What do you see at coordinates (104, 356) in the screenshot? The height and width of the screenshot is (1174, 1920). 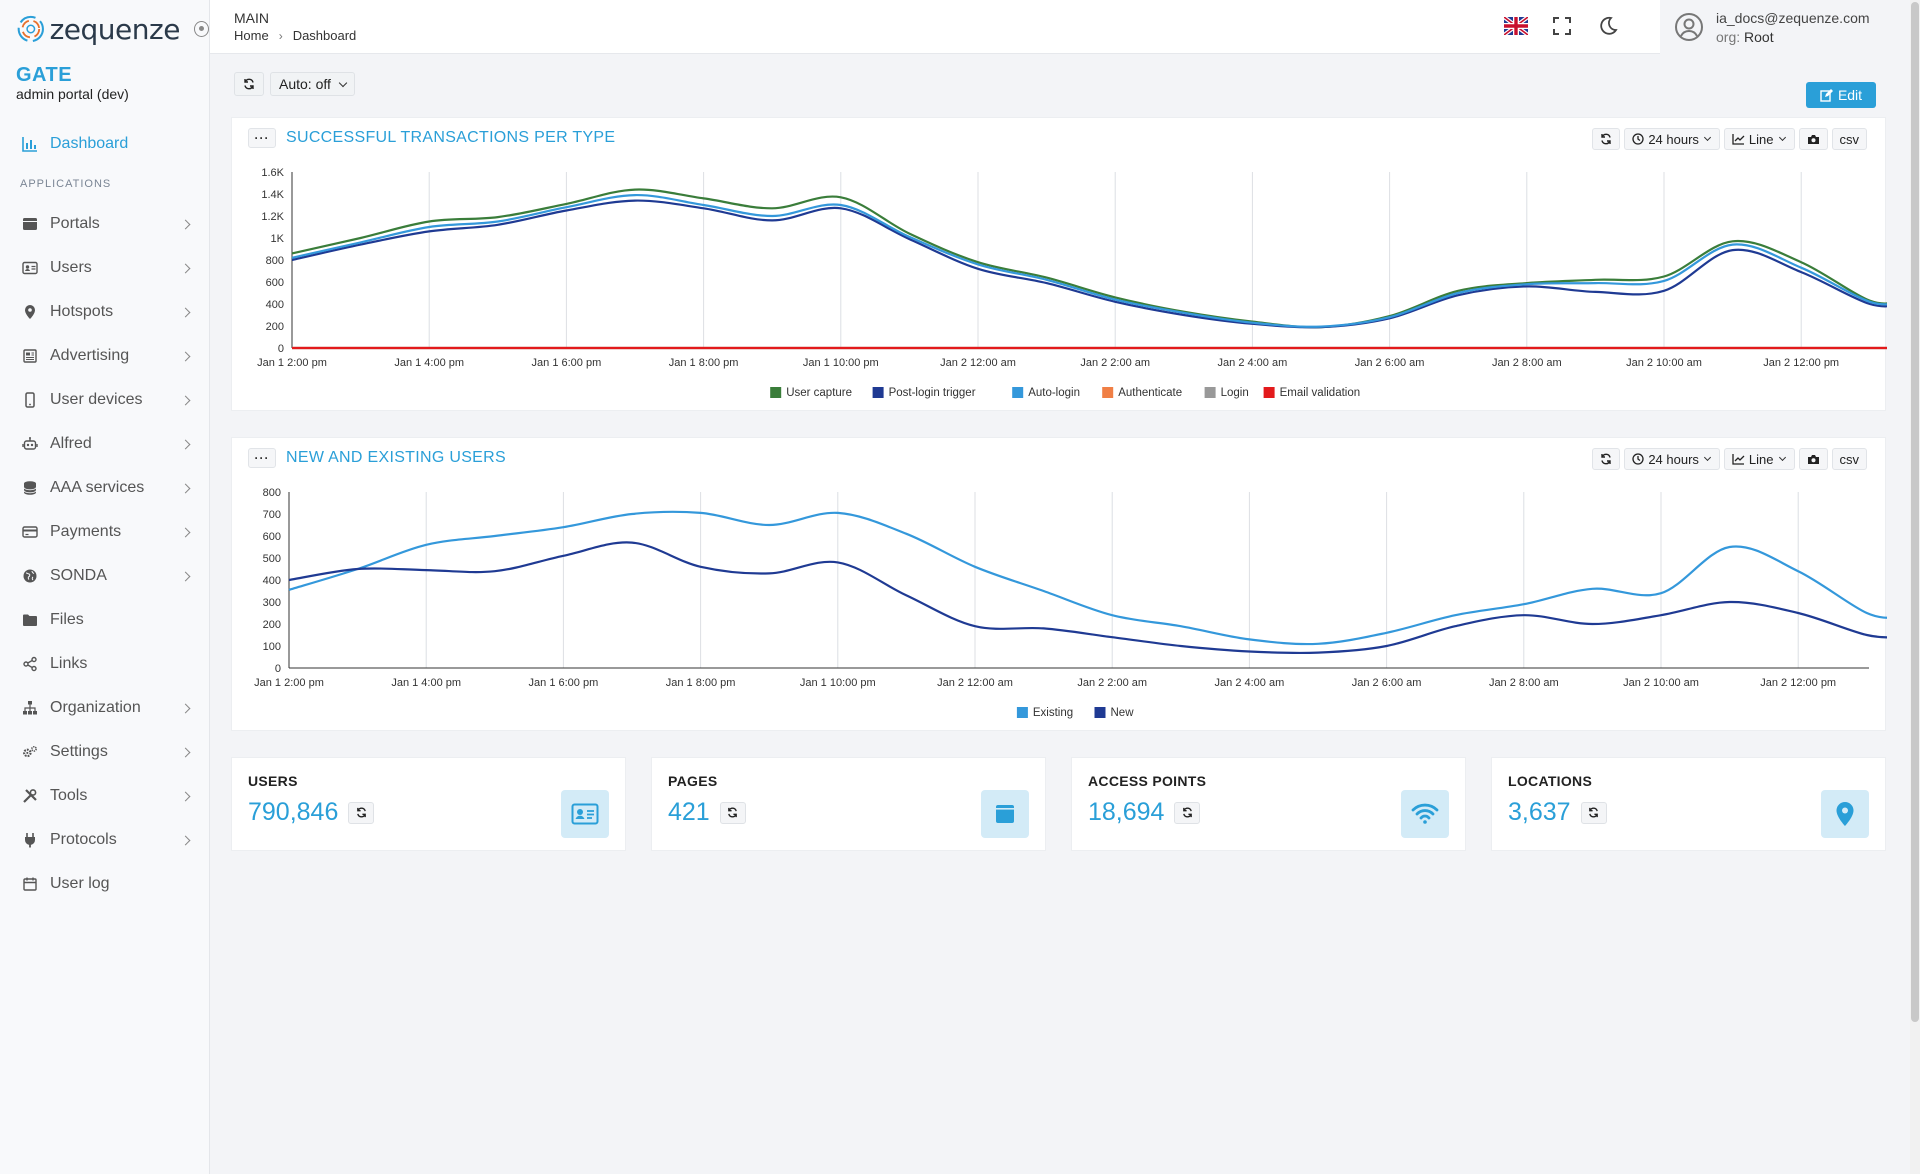 I see `sidebar-item-advertising: Advertising` at bounding box center [104, 356].